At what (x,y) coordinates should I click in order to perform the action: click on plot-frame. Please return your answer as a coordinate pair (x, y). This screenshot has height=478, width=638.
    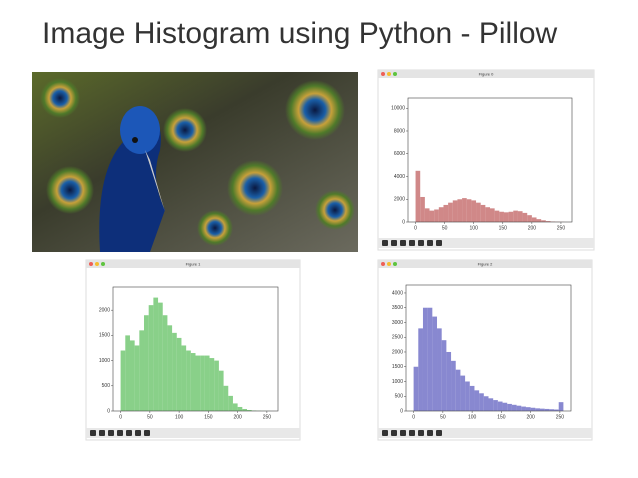
    Looking at the image, I should click on (195, 349).